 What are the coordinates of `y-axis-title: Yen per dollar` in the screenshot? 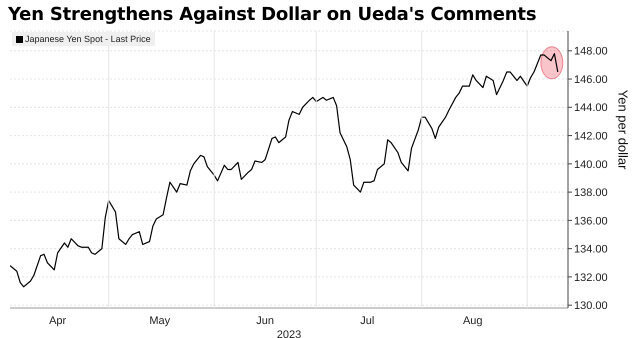 It's located at (622, 130).